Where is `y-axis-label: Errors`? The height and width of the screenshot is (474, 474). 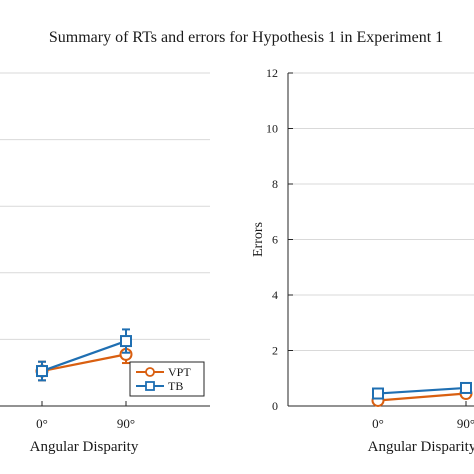
y-axis-label: Errors is located at coordinates (258, 239).